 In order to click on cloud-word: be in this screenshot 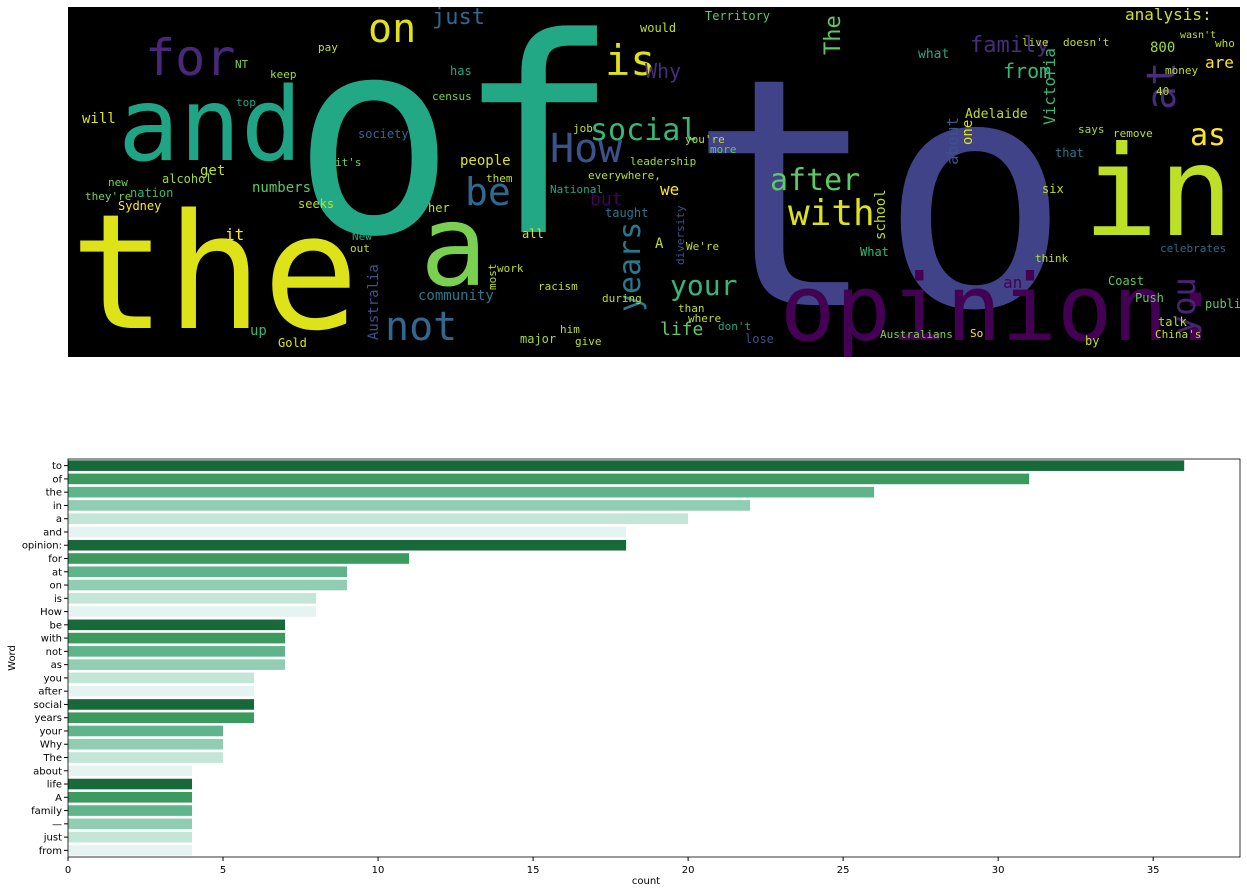, I will do `click(488, 192)`.